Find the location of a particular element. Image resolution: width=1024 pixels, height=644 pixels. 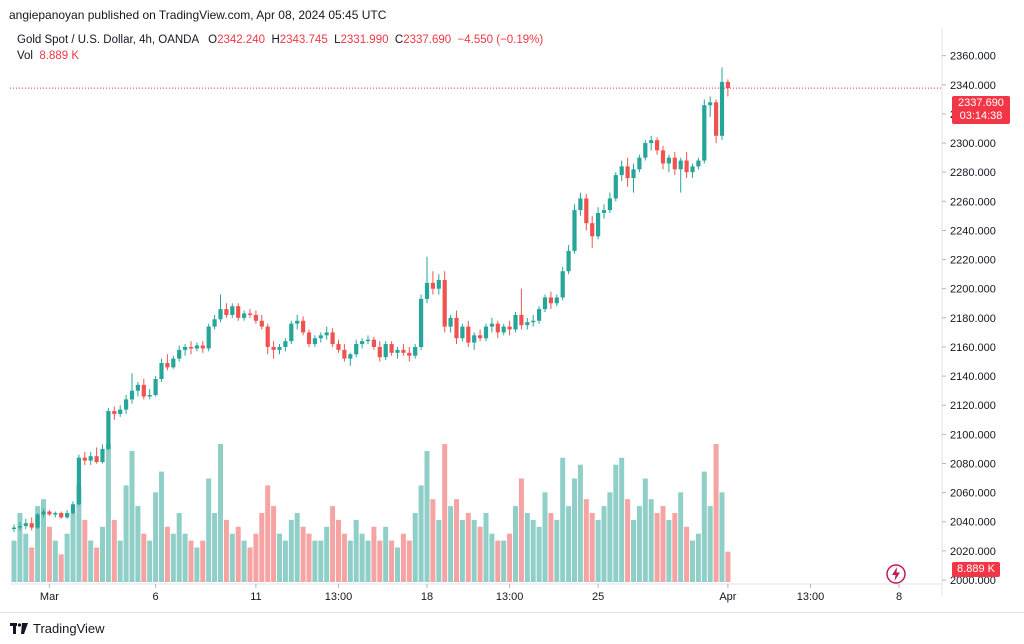

symbol-name: Gold Spot / U.S. Dollar, 4h, OANDA is located at coordinates (108, 40).